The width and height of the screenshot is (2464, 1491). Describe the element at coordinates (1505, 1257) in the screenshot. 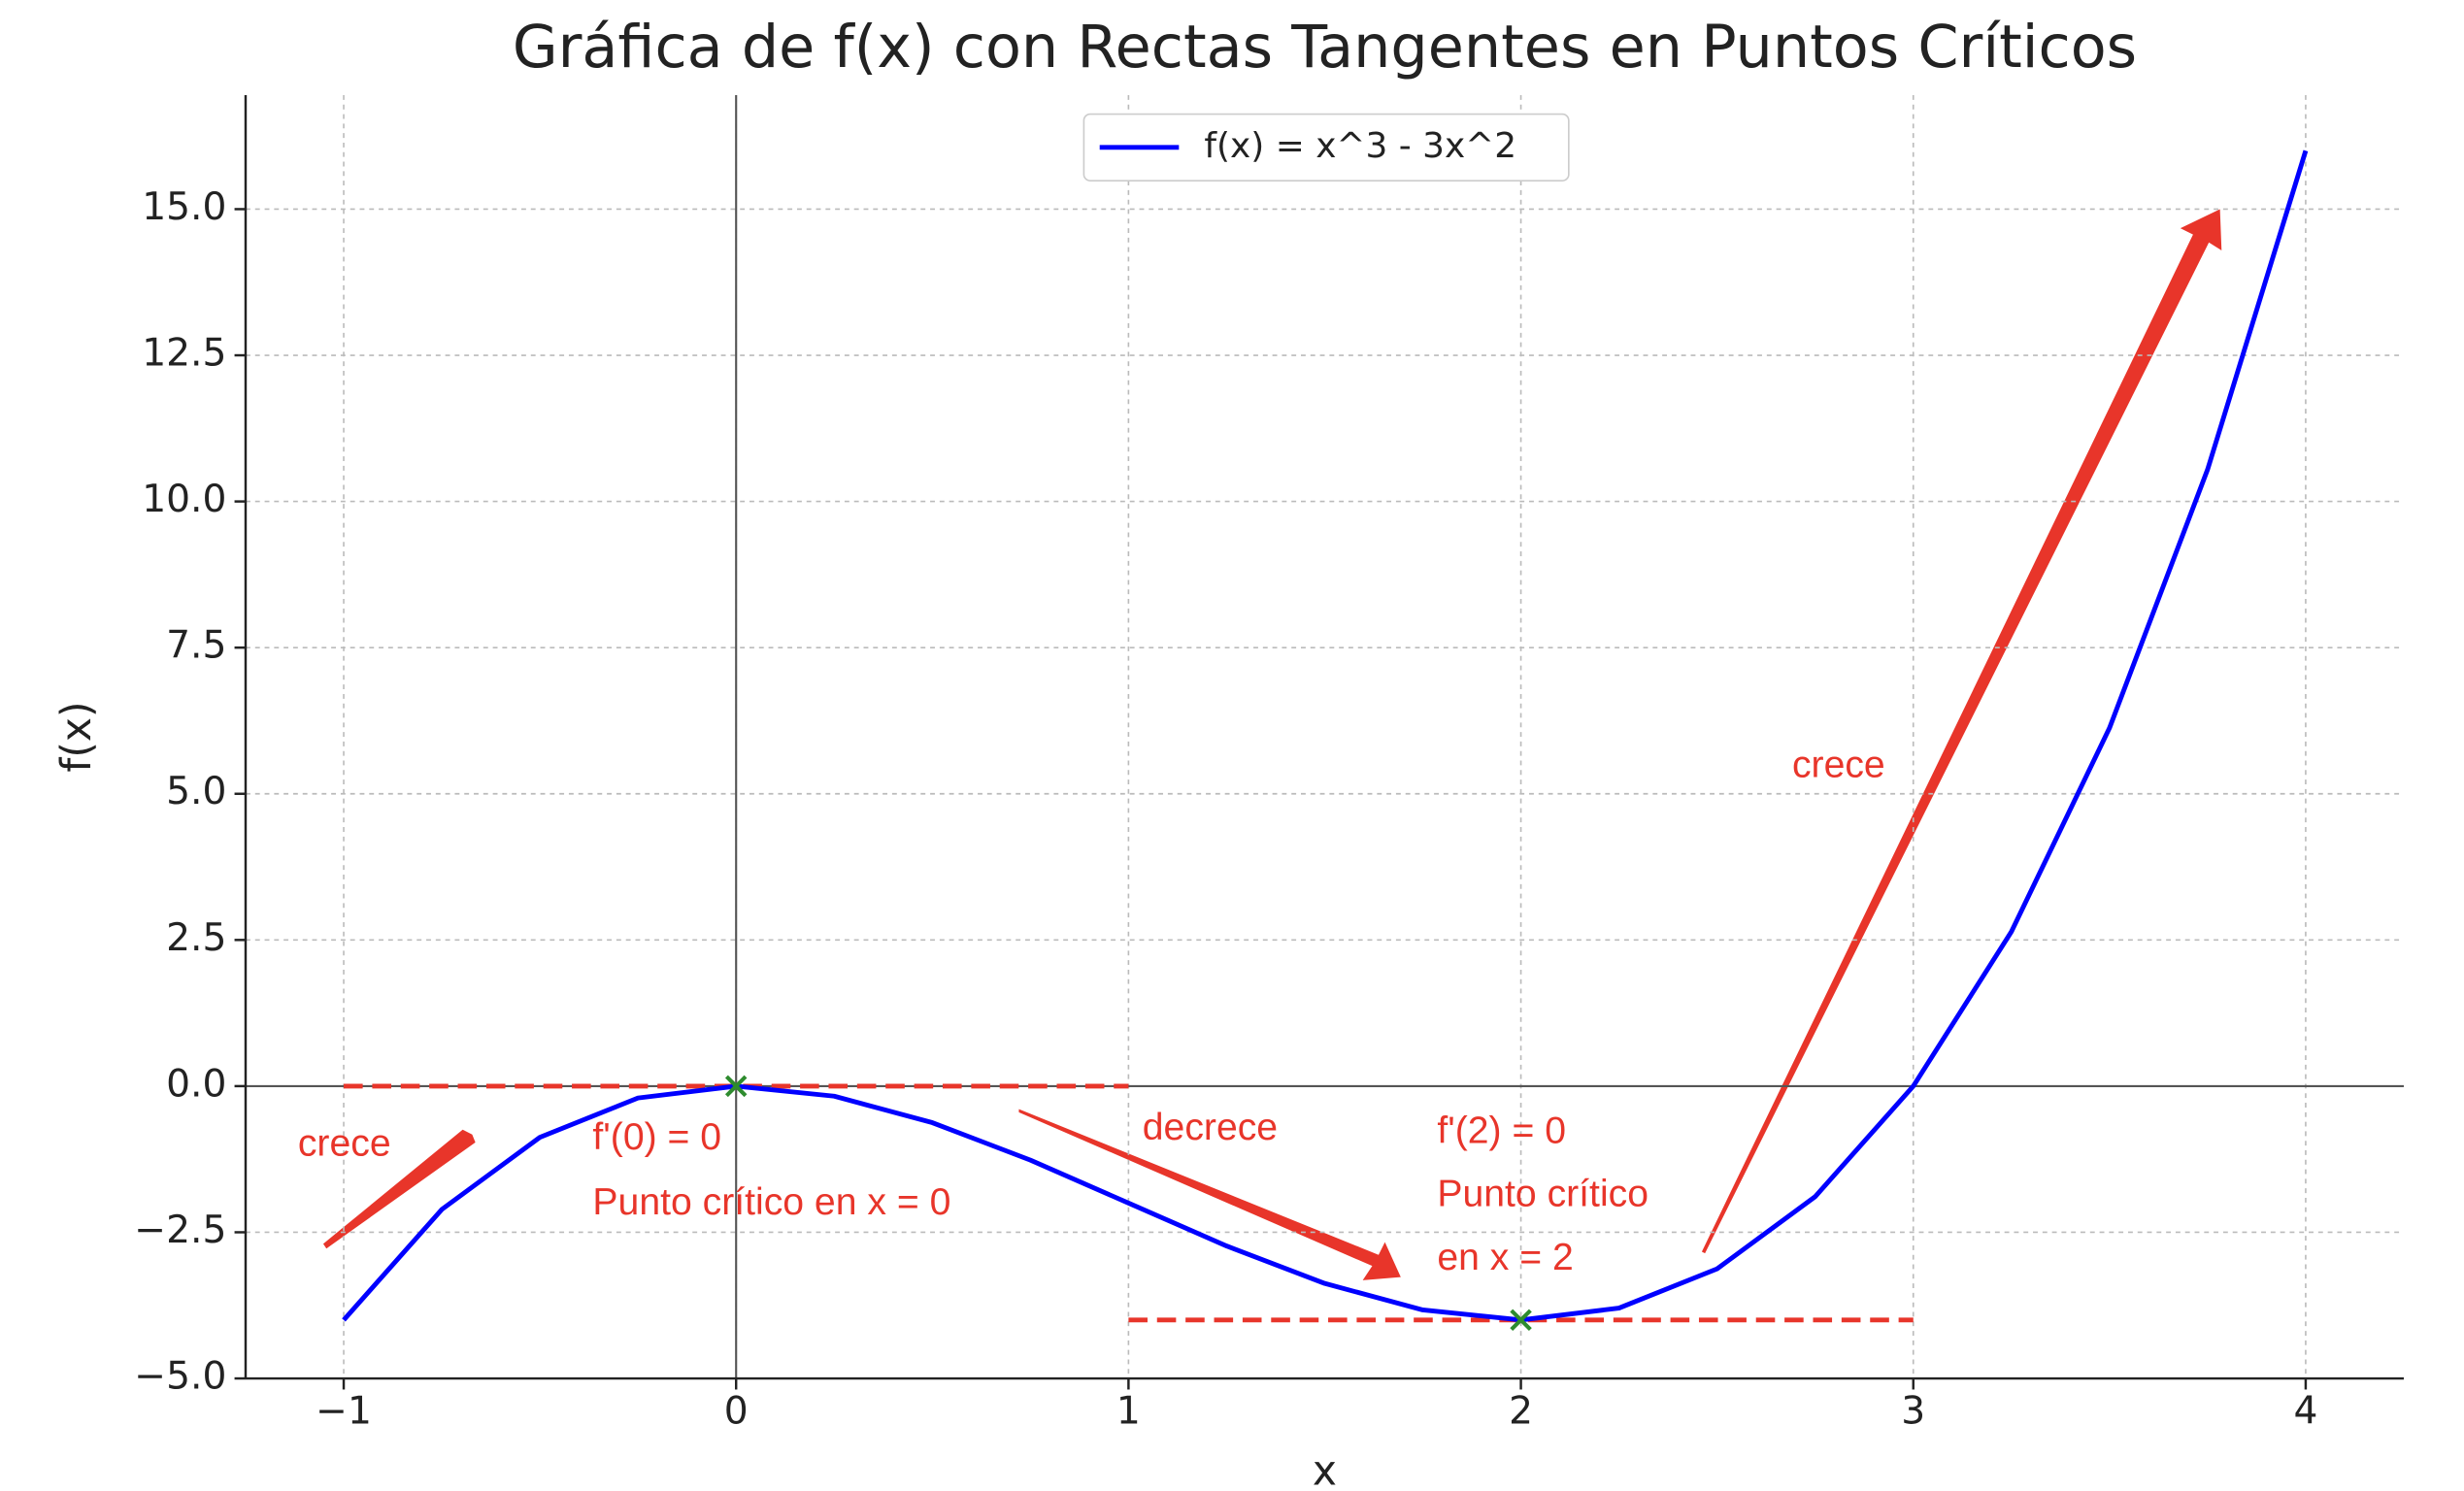

I see `annotation: en x = 2` at that location.